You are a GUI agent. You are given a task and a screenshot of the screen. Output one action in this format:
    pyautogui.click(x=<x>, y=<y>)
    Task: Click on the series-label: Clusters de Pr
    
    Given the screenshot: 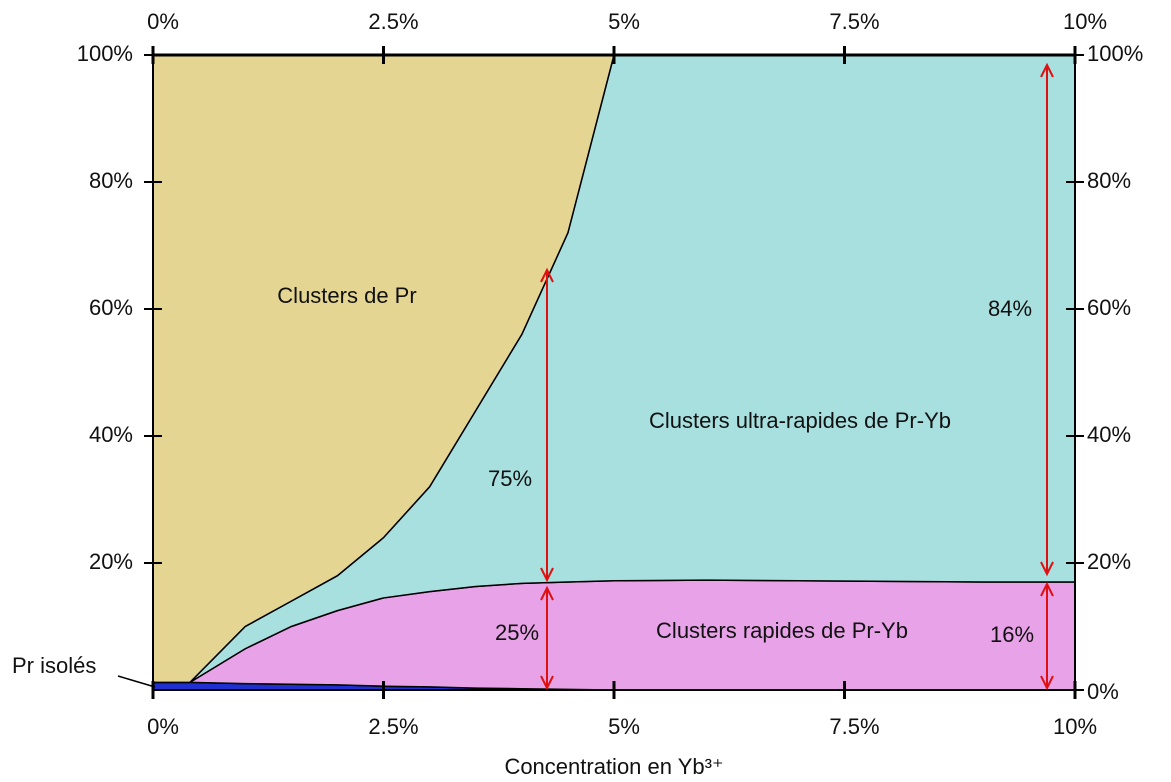 What is the action you would take?
    pyautogui.click(x=346, y=295)
    